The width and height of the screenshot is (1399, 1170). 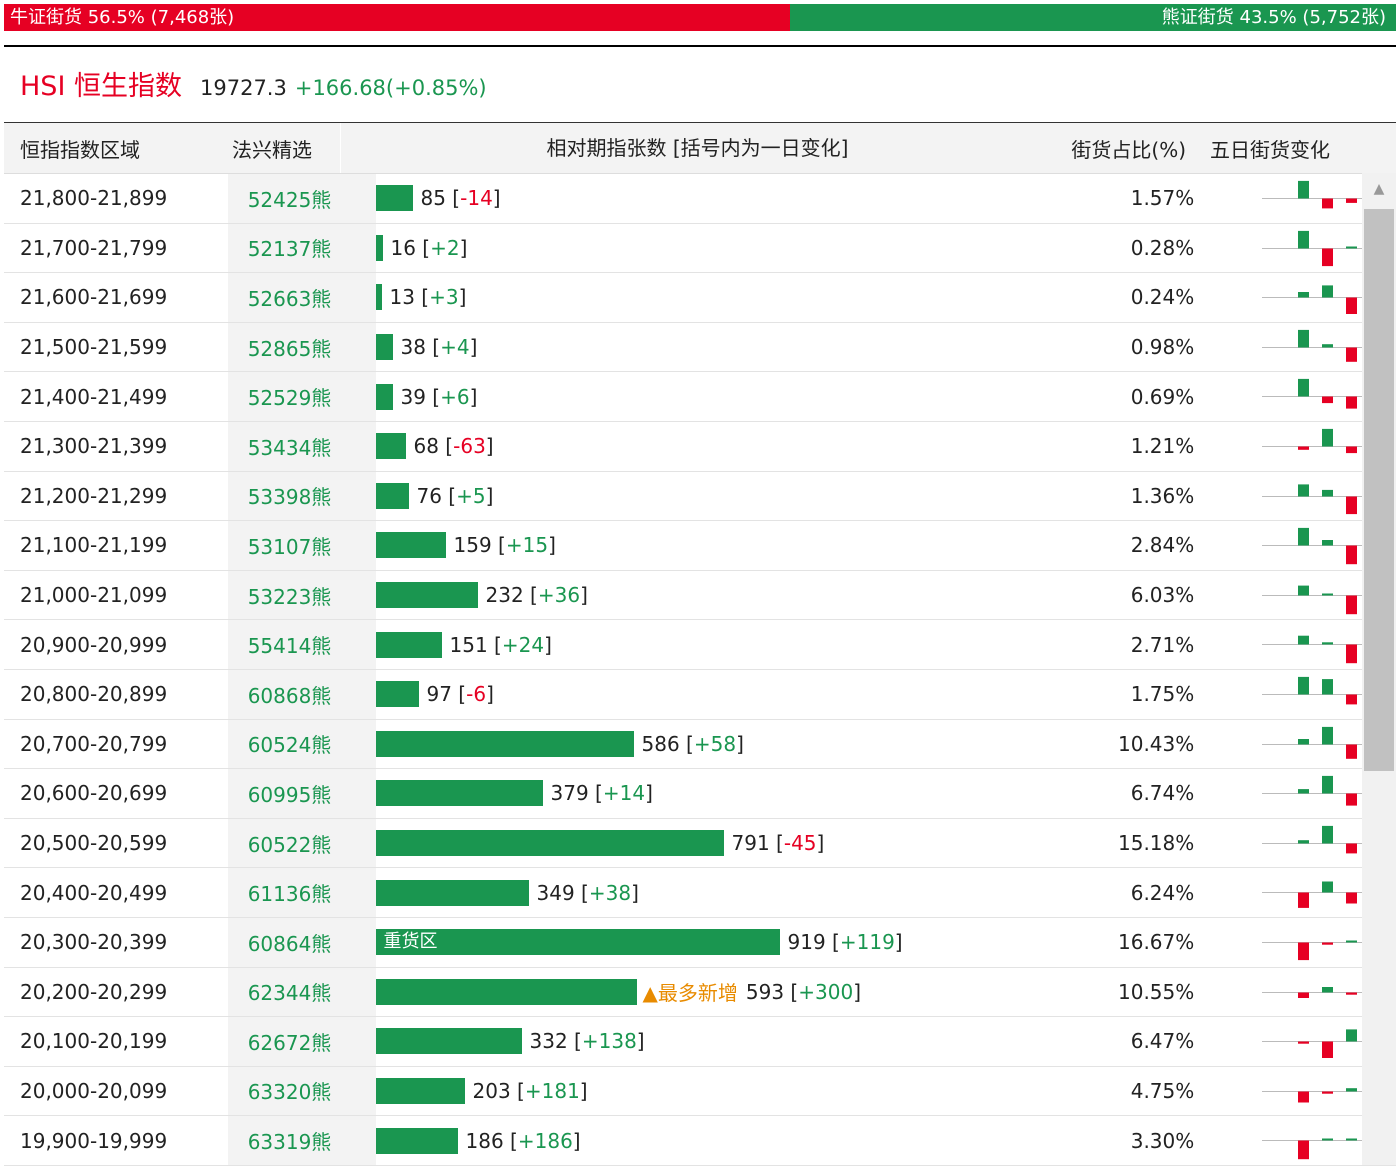 What do you see at coordinates (301, 744) in the screenshot?
I see `warrant-code-link: 60524熊` at bounding box center [301, 744].